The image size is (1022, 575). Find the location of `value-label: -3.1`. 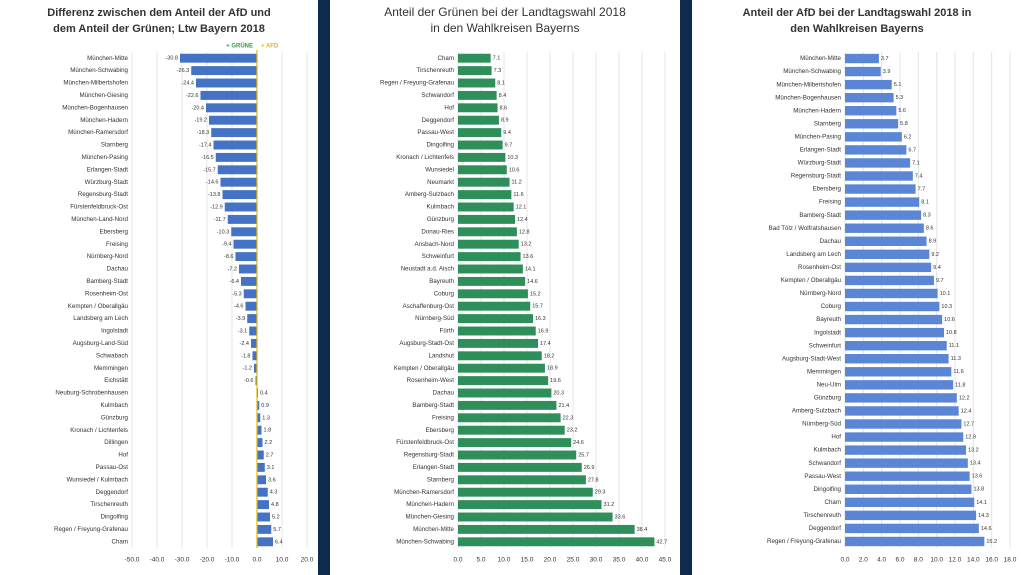

value-label: -3.1 is located at coordinates (242, 331).